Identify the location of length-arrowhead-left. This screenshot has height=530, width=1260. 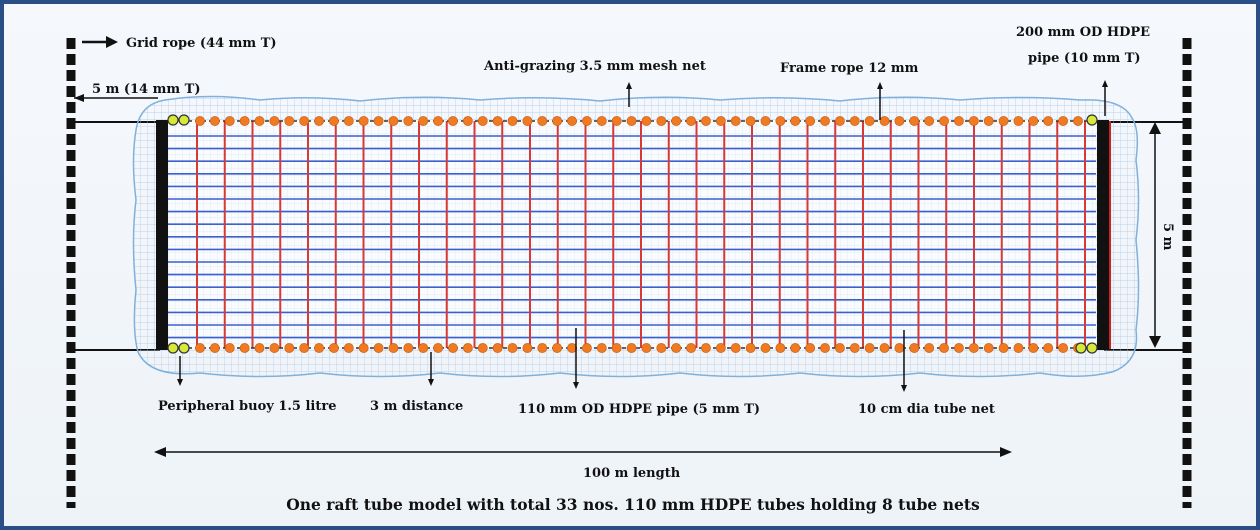
(160, 452).